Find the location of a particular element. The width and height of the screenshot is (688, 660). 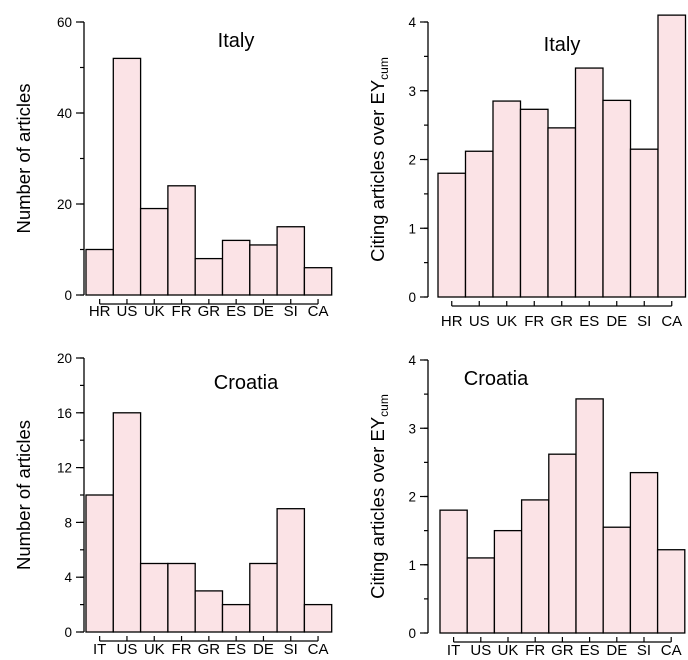

y-tick-label: 60 is located at coordinates (64, 22).